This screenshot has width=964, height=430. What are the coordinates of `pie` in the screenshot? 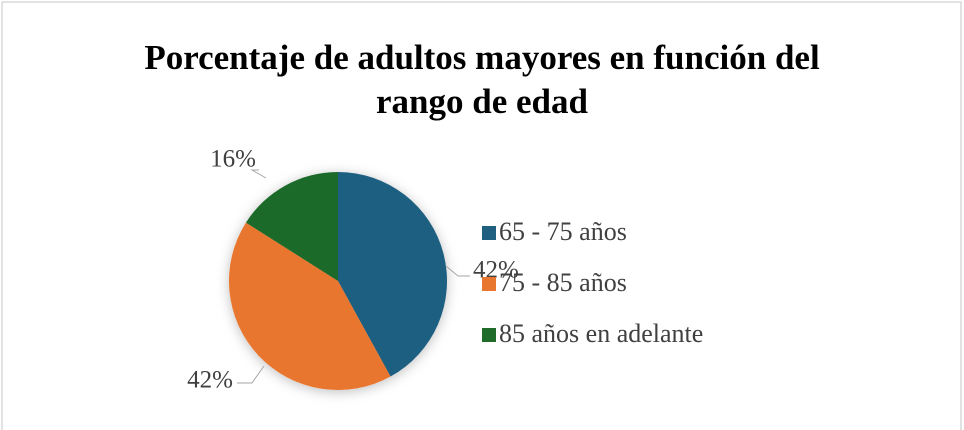 It's located at (338, 281).